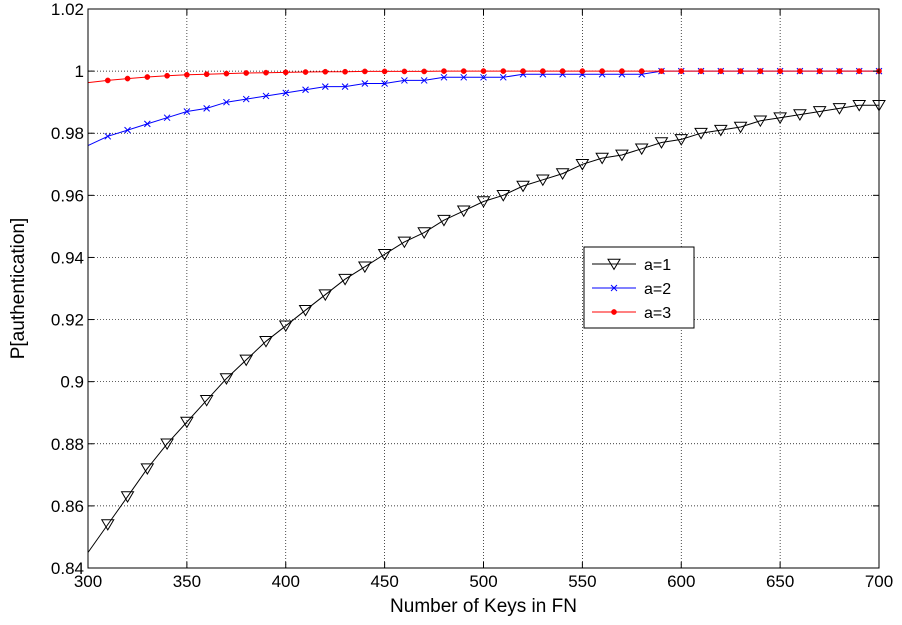 This screenshot has width=902, height=625. Describe the element at coordinates (79, 71) in the screenshot. I see `y-tick-label: 1` at that location.